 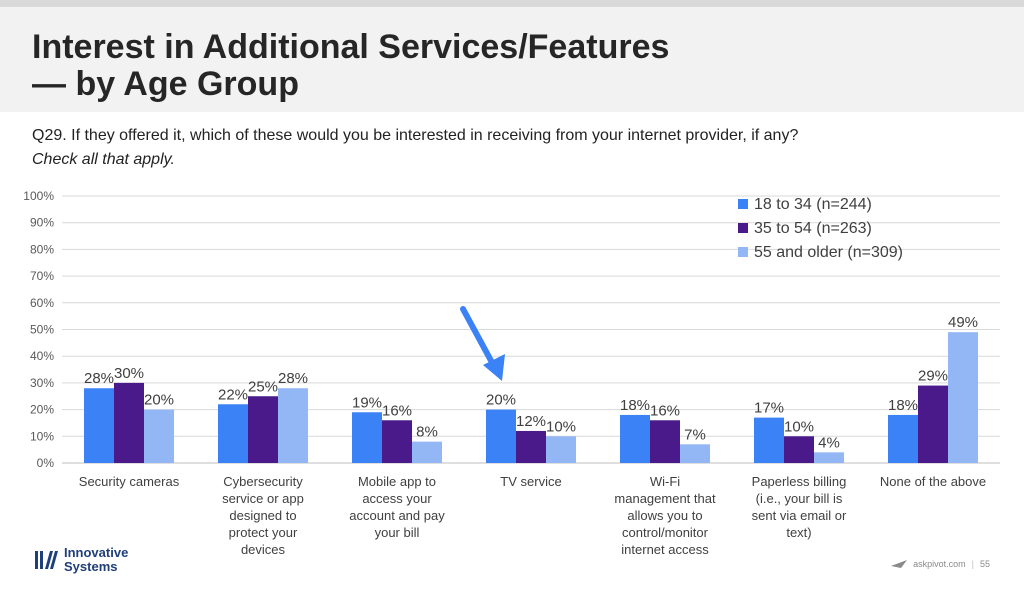 What do you see at coordinates (695, 434) in the screenshot?
I see `data-label: 7%` at bounding box center [695, 434].